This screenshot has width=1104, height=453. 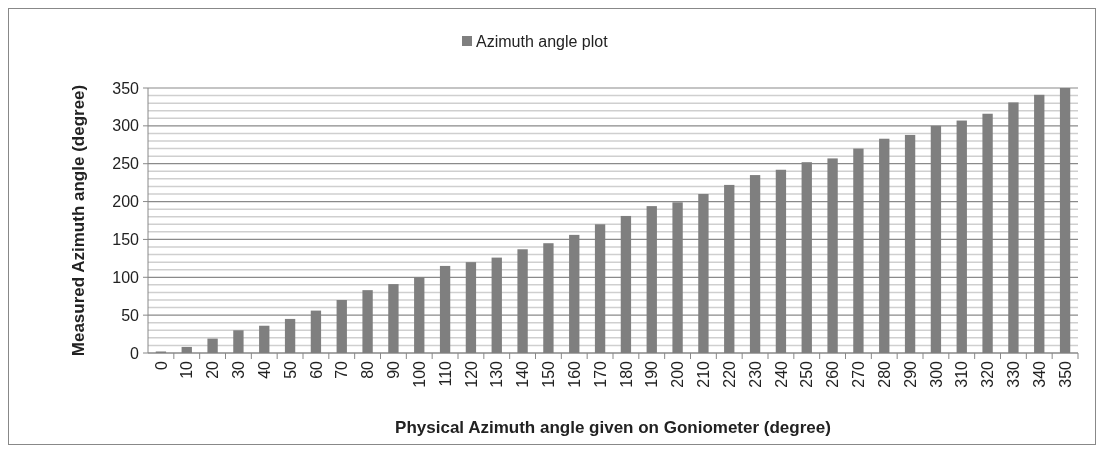 What do you see at coordinates (126, 88) in the screenshot?
I see `y-tick-label: 350` at bounding box center [126, 88].